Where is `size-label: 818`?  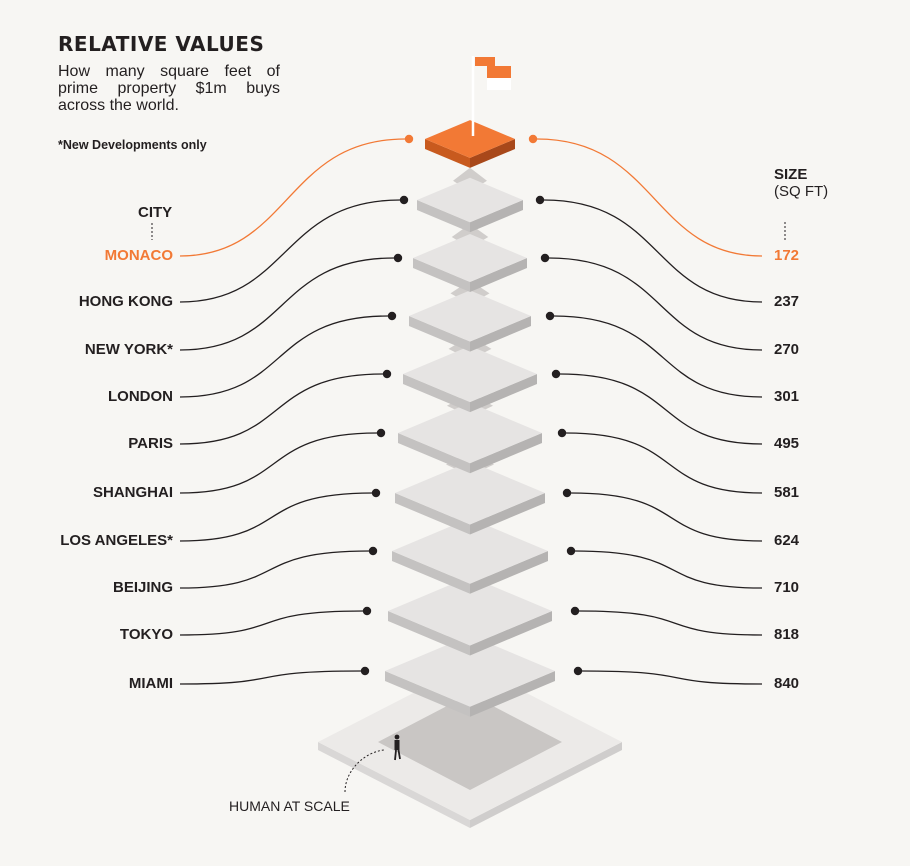
size-label: 818 is located at coordinates (787, 634).